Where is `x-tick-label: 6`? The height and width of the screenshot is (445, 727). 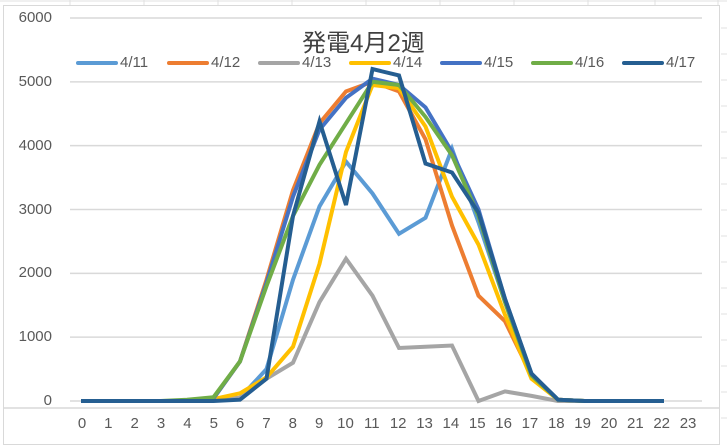 x-tick-label: 6 is located at coordinates (240, 423).